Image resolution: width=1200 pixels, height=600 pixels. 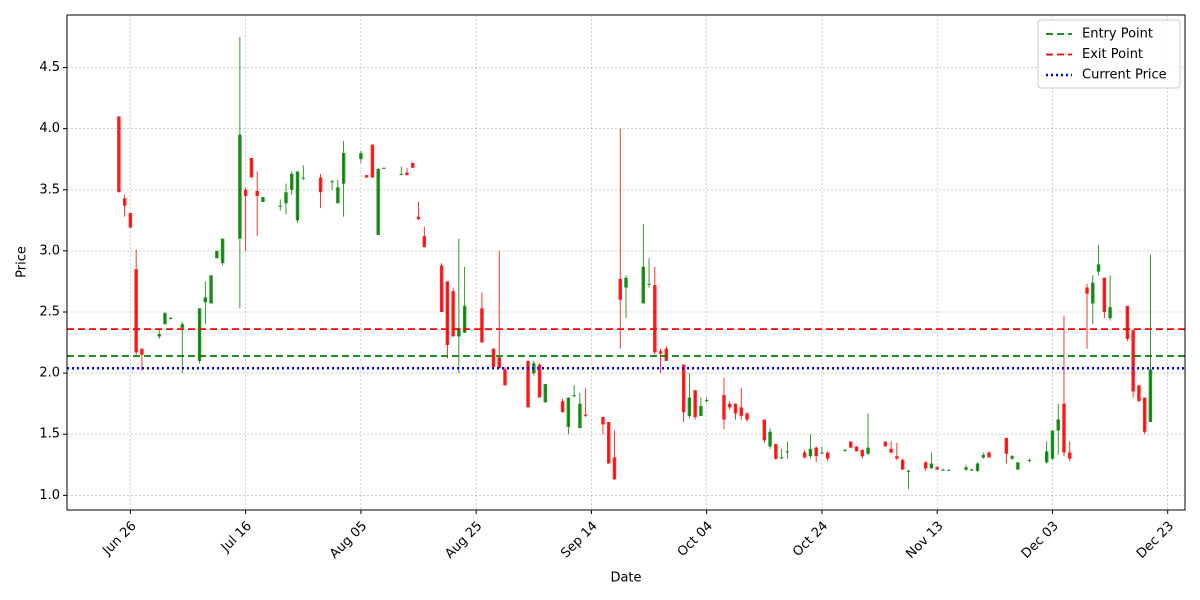 What do you see at coordinates (1117, 34) in the screenshot?
I see `legend-label: Entry Point` at bounding box center [1117, 34].